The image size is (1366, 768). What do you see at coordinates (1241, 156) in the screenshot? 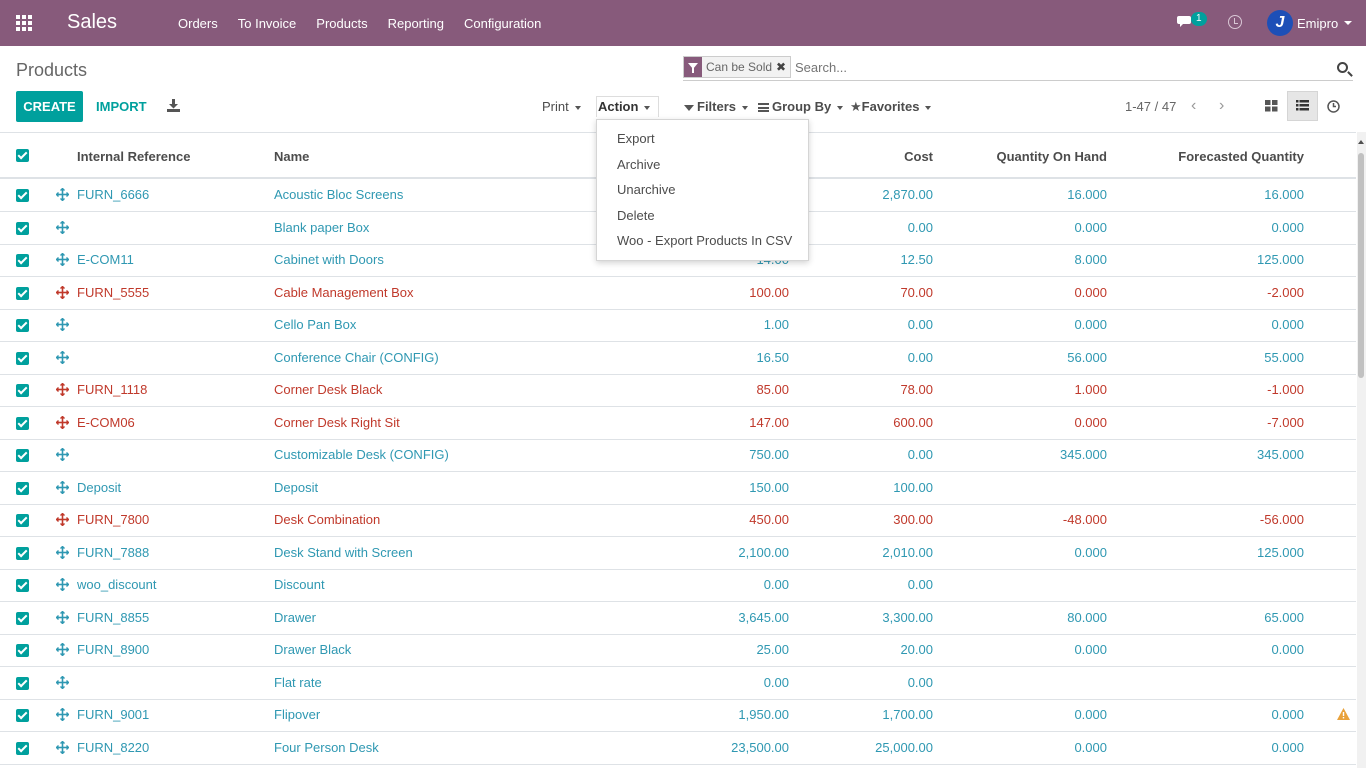
I see `header-forecasted-quantity: Forecasted Quantity` at bounding box center [1241, 156].